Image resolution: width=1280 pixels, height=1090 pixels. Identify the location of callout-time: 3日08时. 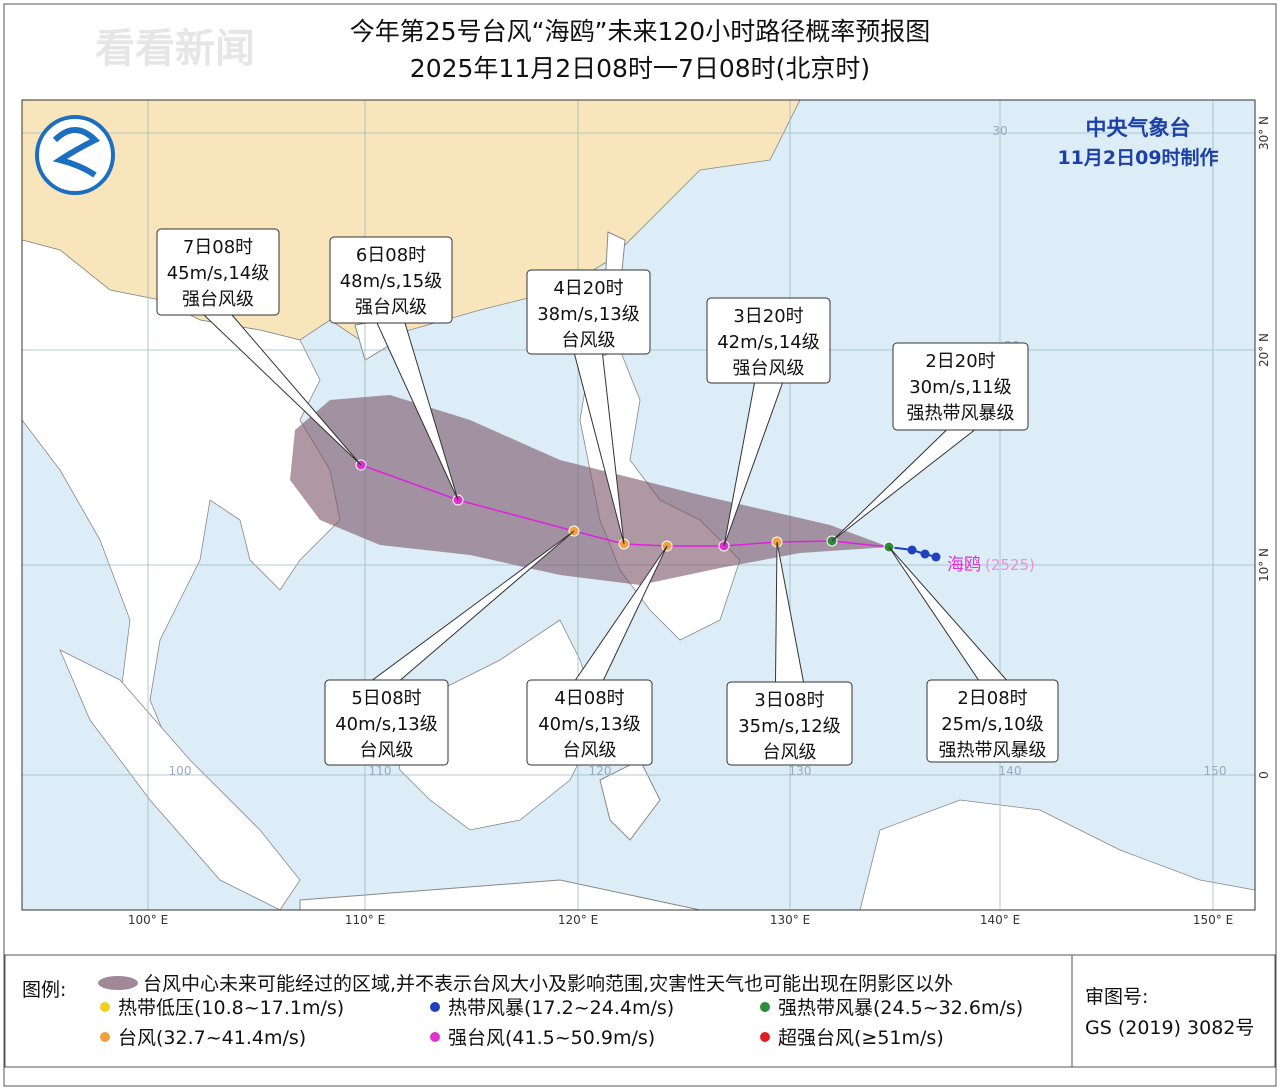
(789, 700).